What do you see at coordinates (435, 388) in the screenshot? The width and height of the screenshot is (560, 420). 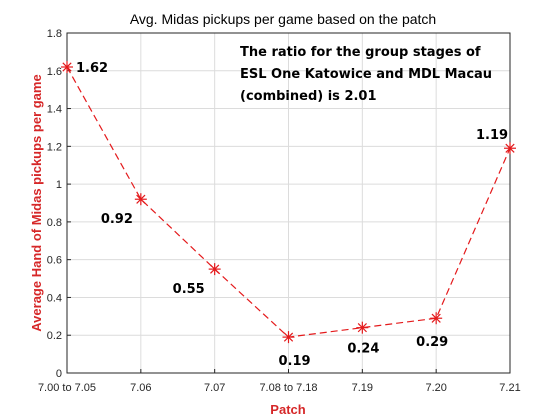 I see `x-tick-label: 7.20` at bounding box center [435, 388].